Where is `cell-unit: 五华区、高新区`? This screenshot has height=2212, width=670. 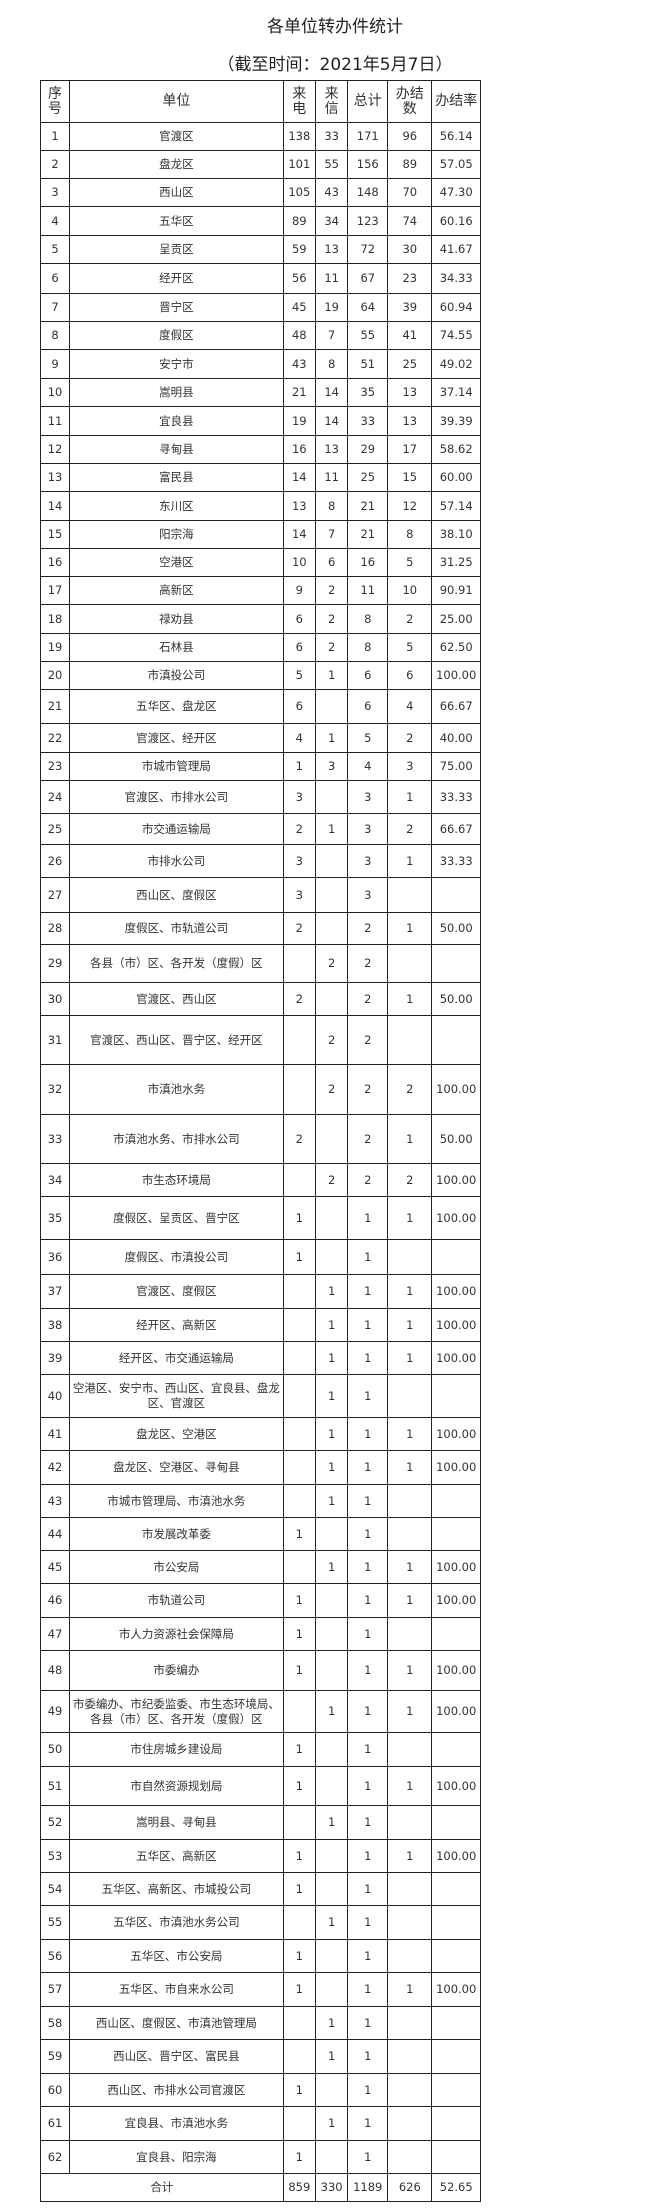 cell-unit: 五华区、高新区 is located at coordinates (176, 1856).